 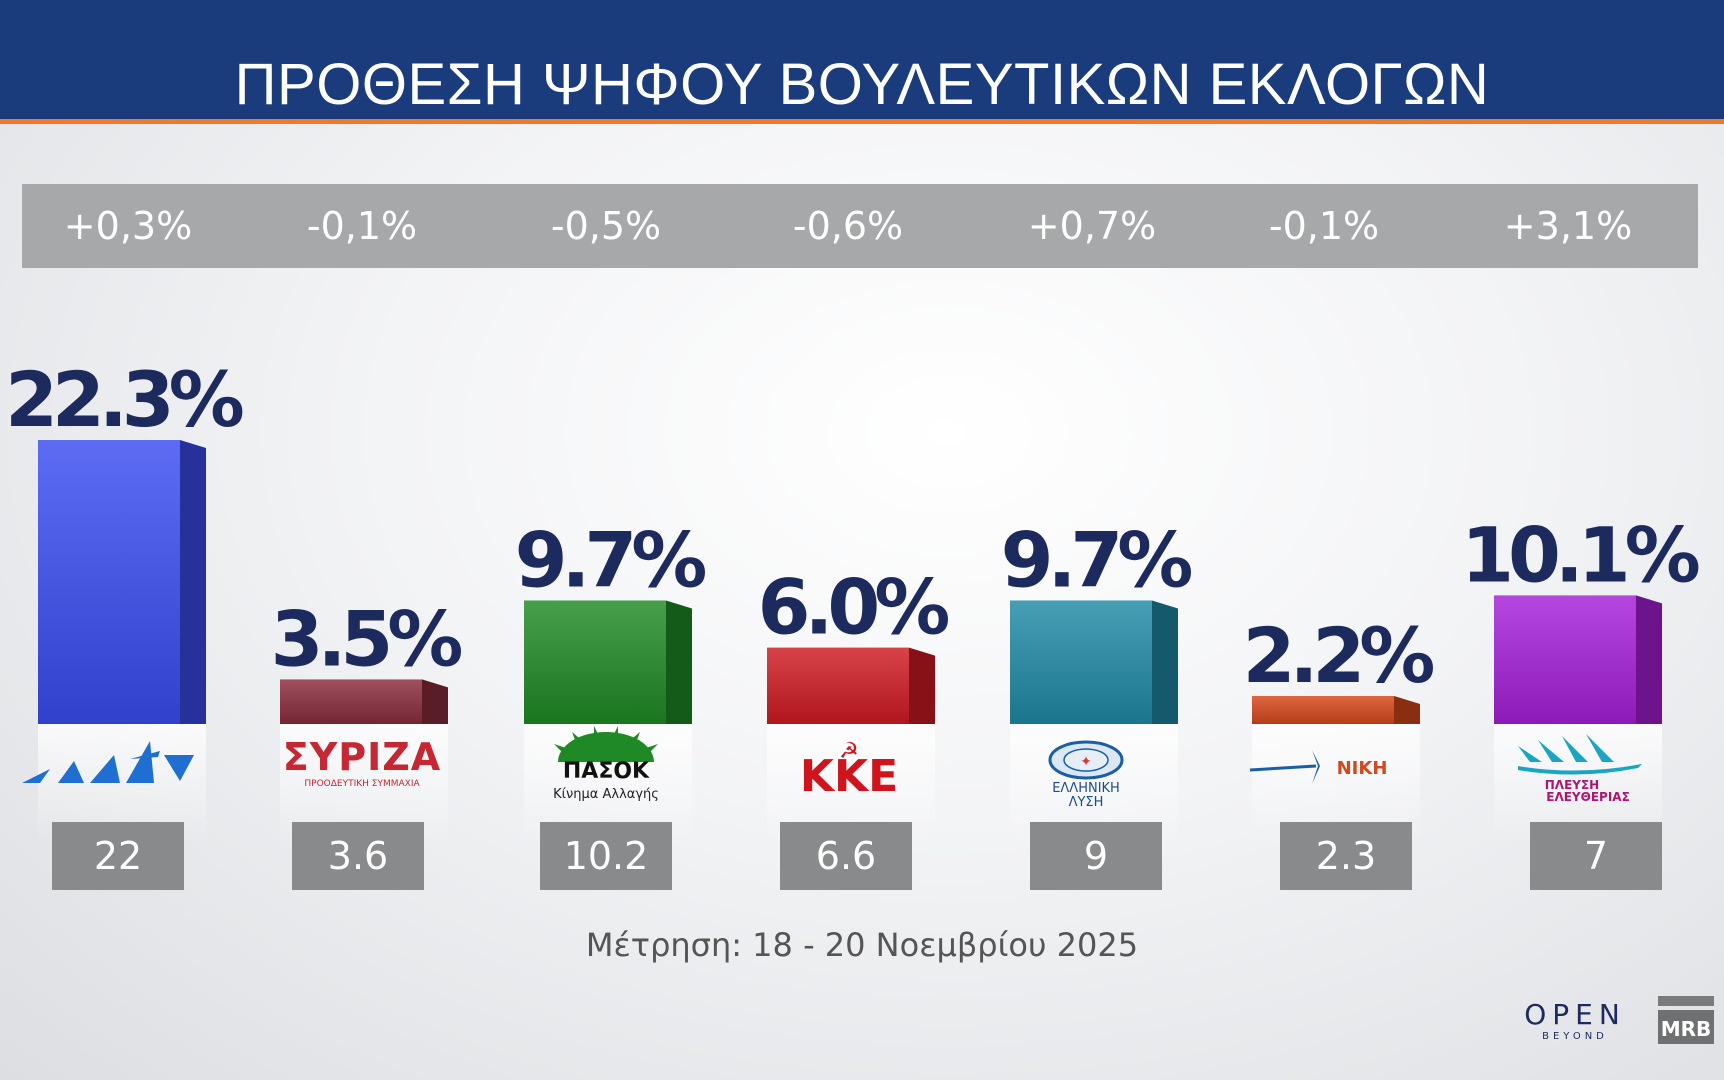 I want to click on change-label-0: +0,3%, so click(x=128, y=226).